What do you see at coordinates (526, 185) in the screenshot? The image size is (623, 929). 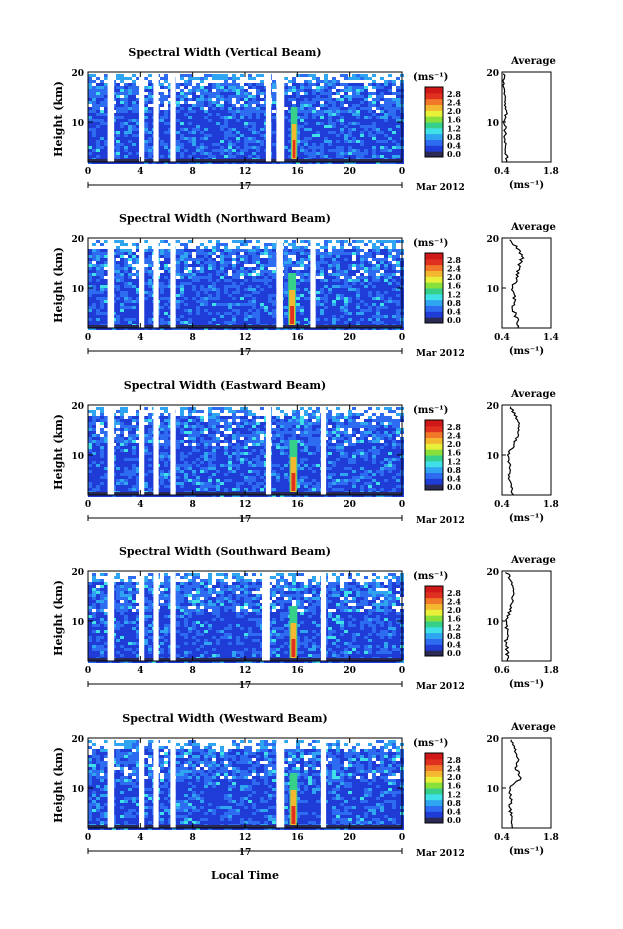 I see `average-x-label: (ms⁻¹)` at bounding box center [526, 185].